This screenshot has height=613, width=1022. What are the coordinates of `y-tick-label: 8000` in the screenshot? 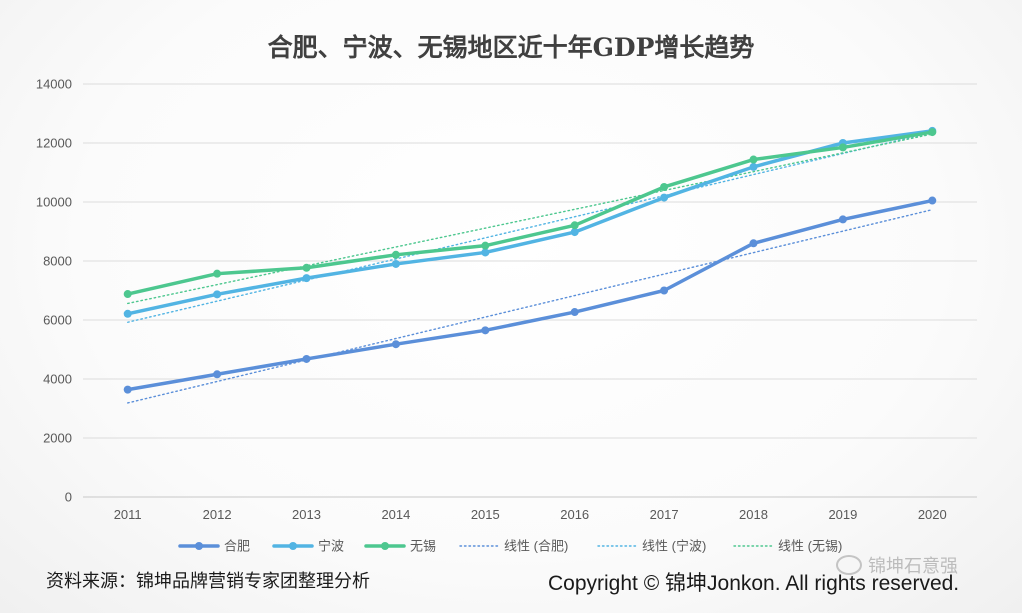 It's located at (57, 261).